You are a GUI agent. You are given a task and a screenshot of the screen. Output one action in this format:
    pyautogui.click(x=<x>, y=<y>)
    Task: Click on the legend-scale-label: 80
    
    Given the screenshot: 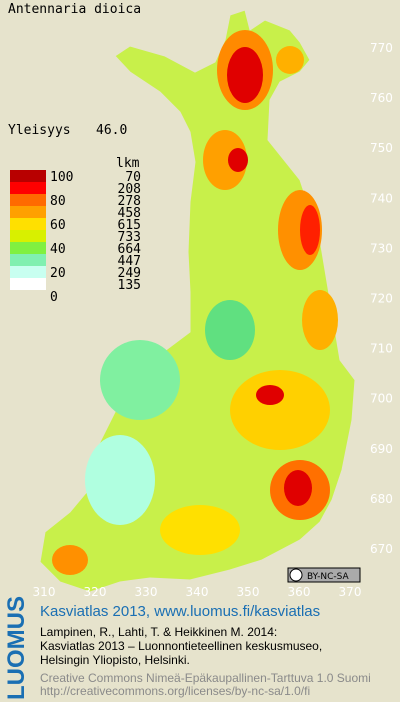 What is the action you would take?
    pyautogui.click(x=58, y=201)
    